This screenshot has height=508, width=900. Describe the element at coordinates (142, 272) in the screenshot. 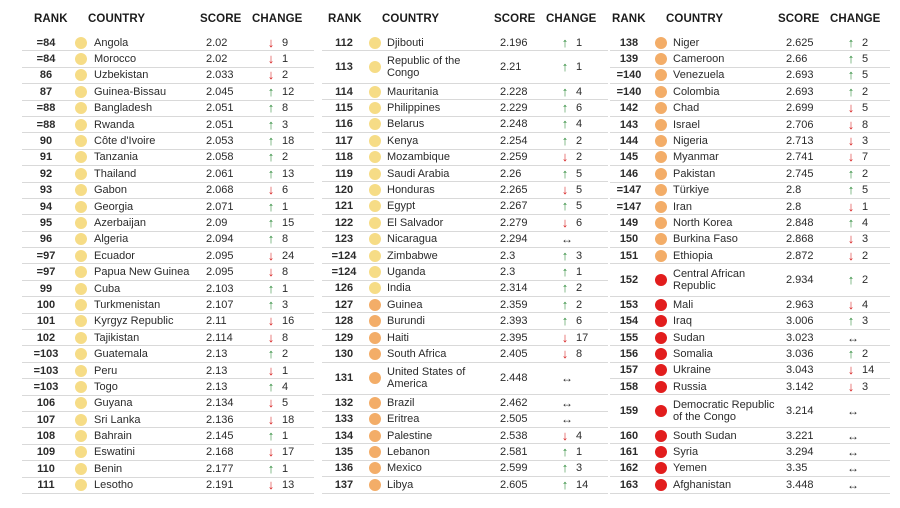

I see `country-cell: Papua New Guinea` at that location.